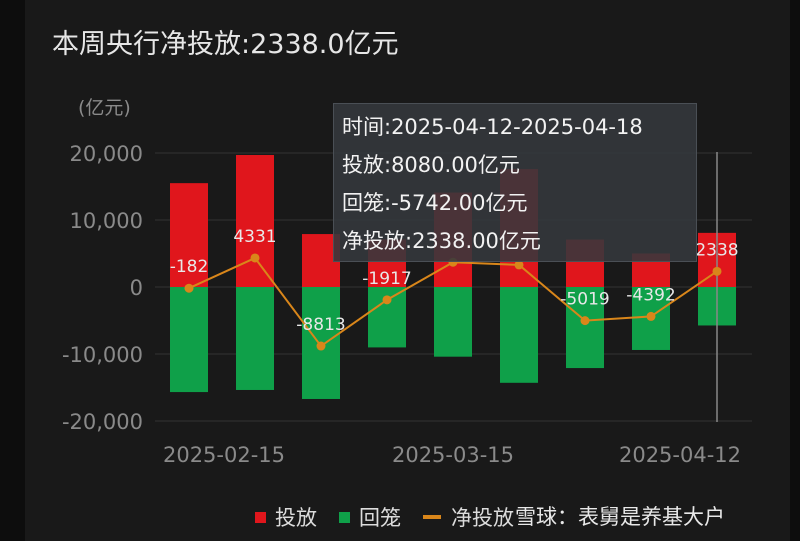  Describe the element at coordinates (680, 455) in the screenshot. I see `x-tick-label: 2025-04-12` at that location.